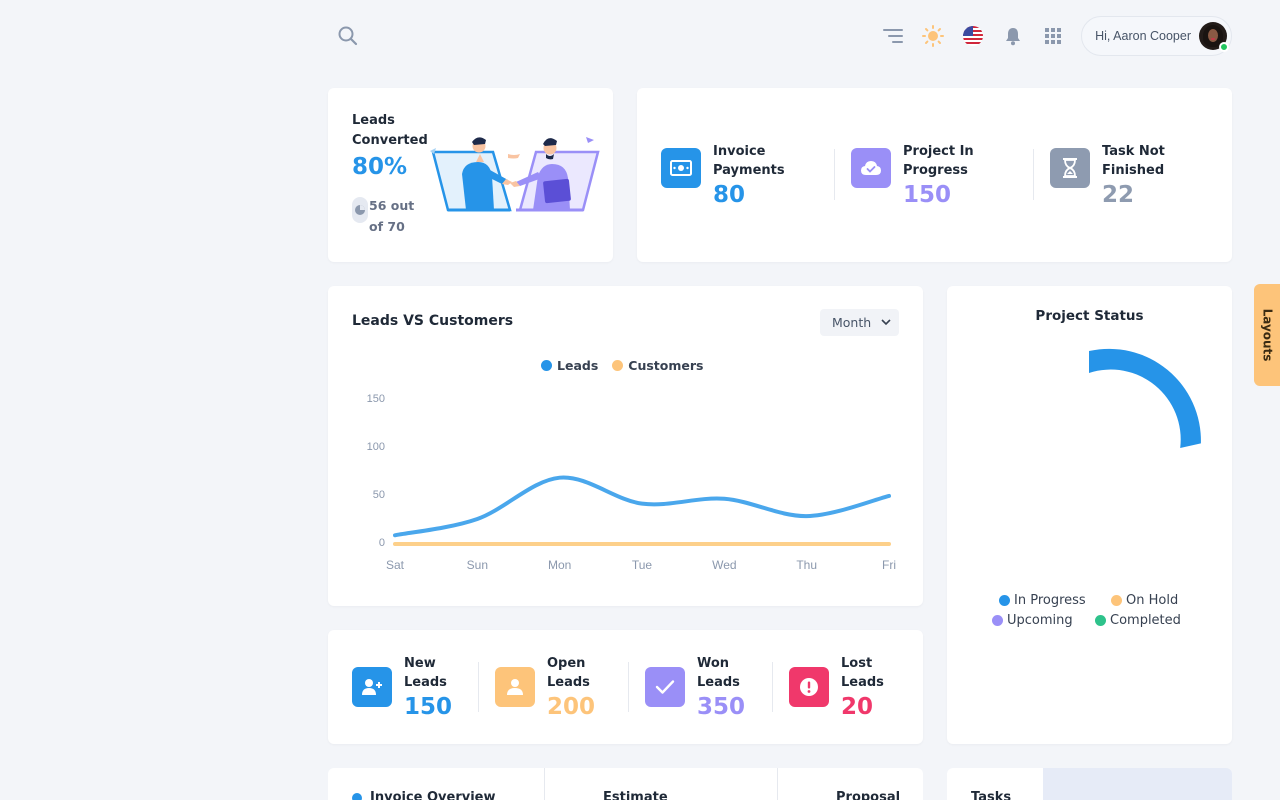 This screenshot has width=1280, height=800. I want to click on chevron-down-icon, so click(886, 322).